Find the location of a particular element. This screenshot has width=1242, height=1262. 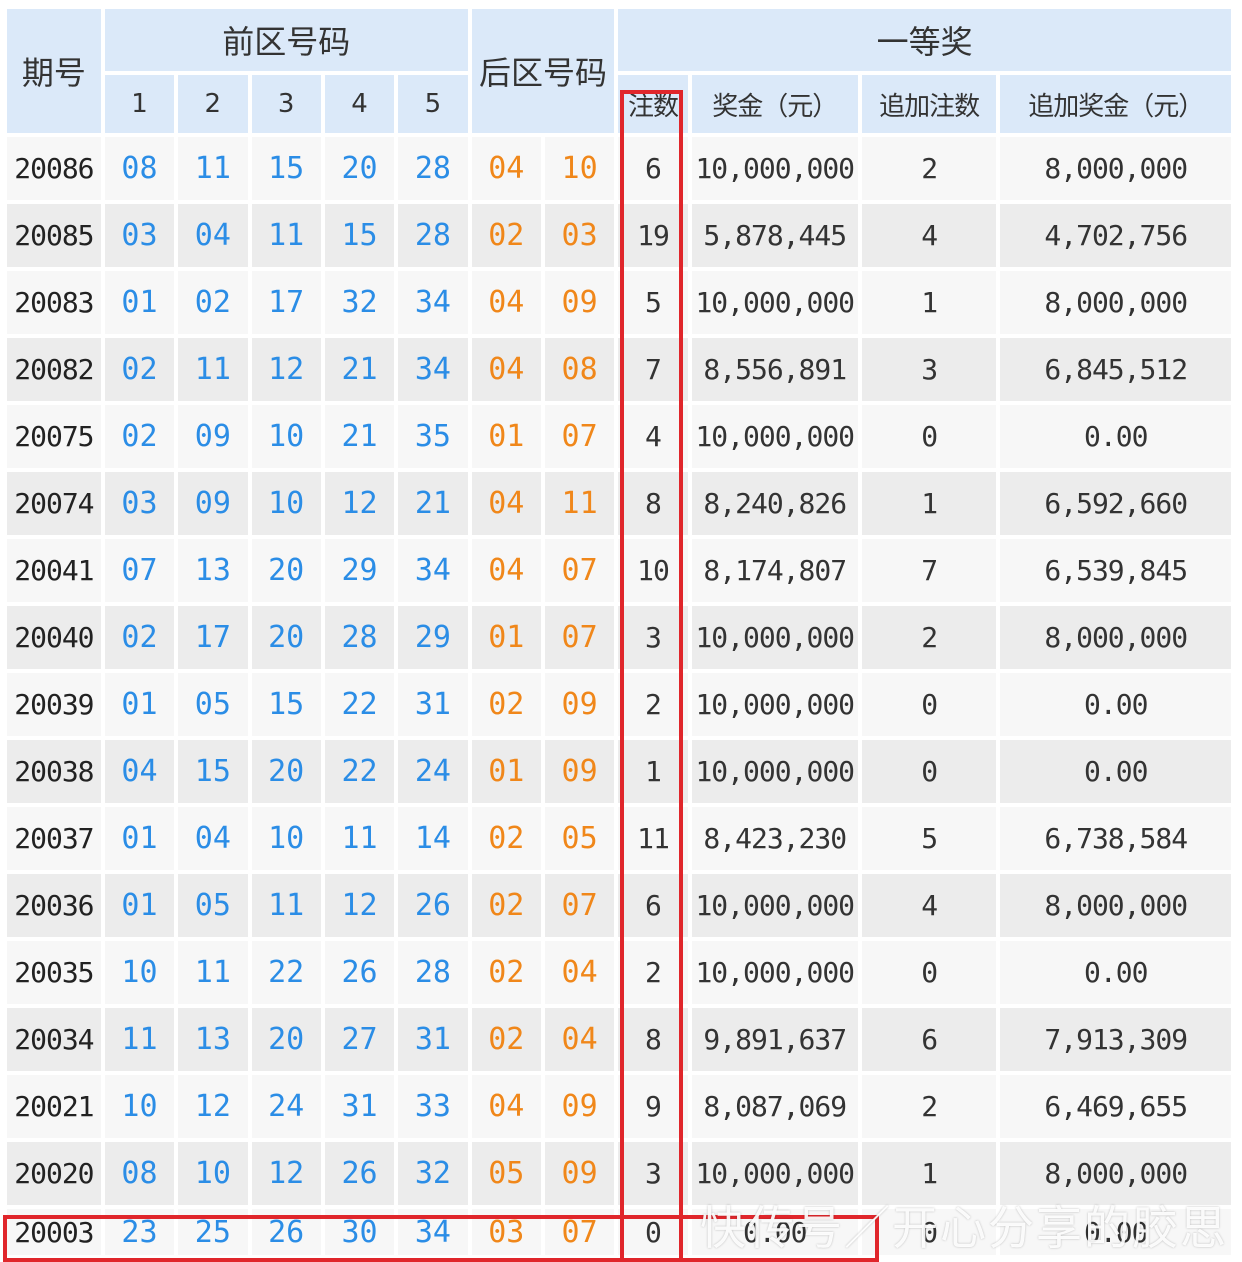

winner-count: 4 is located at coordinates (653, 436).